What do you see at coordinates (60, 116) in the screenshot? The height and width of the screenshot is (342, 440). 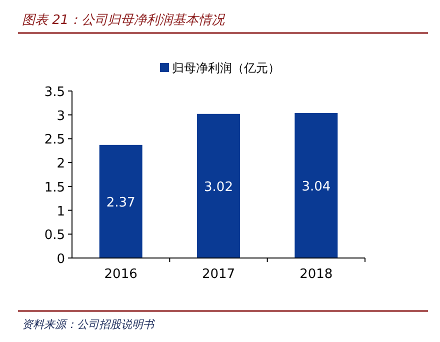 I see `y-tick-label: 3` at bounding box center [60, 116].